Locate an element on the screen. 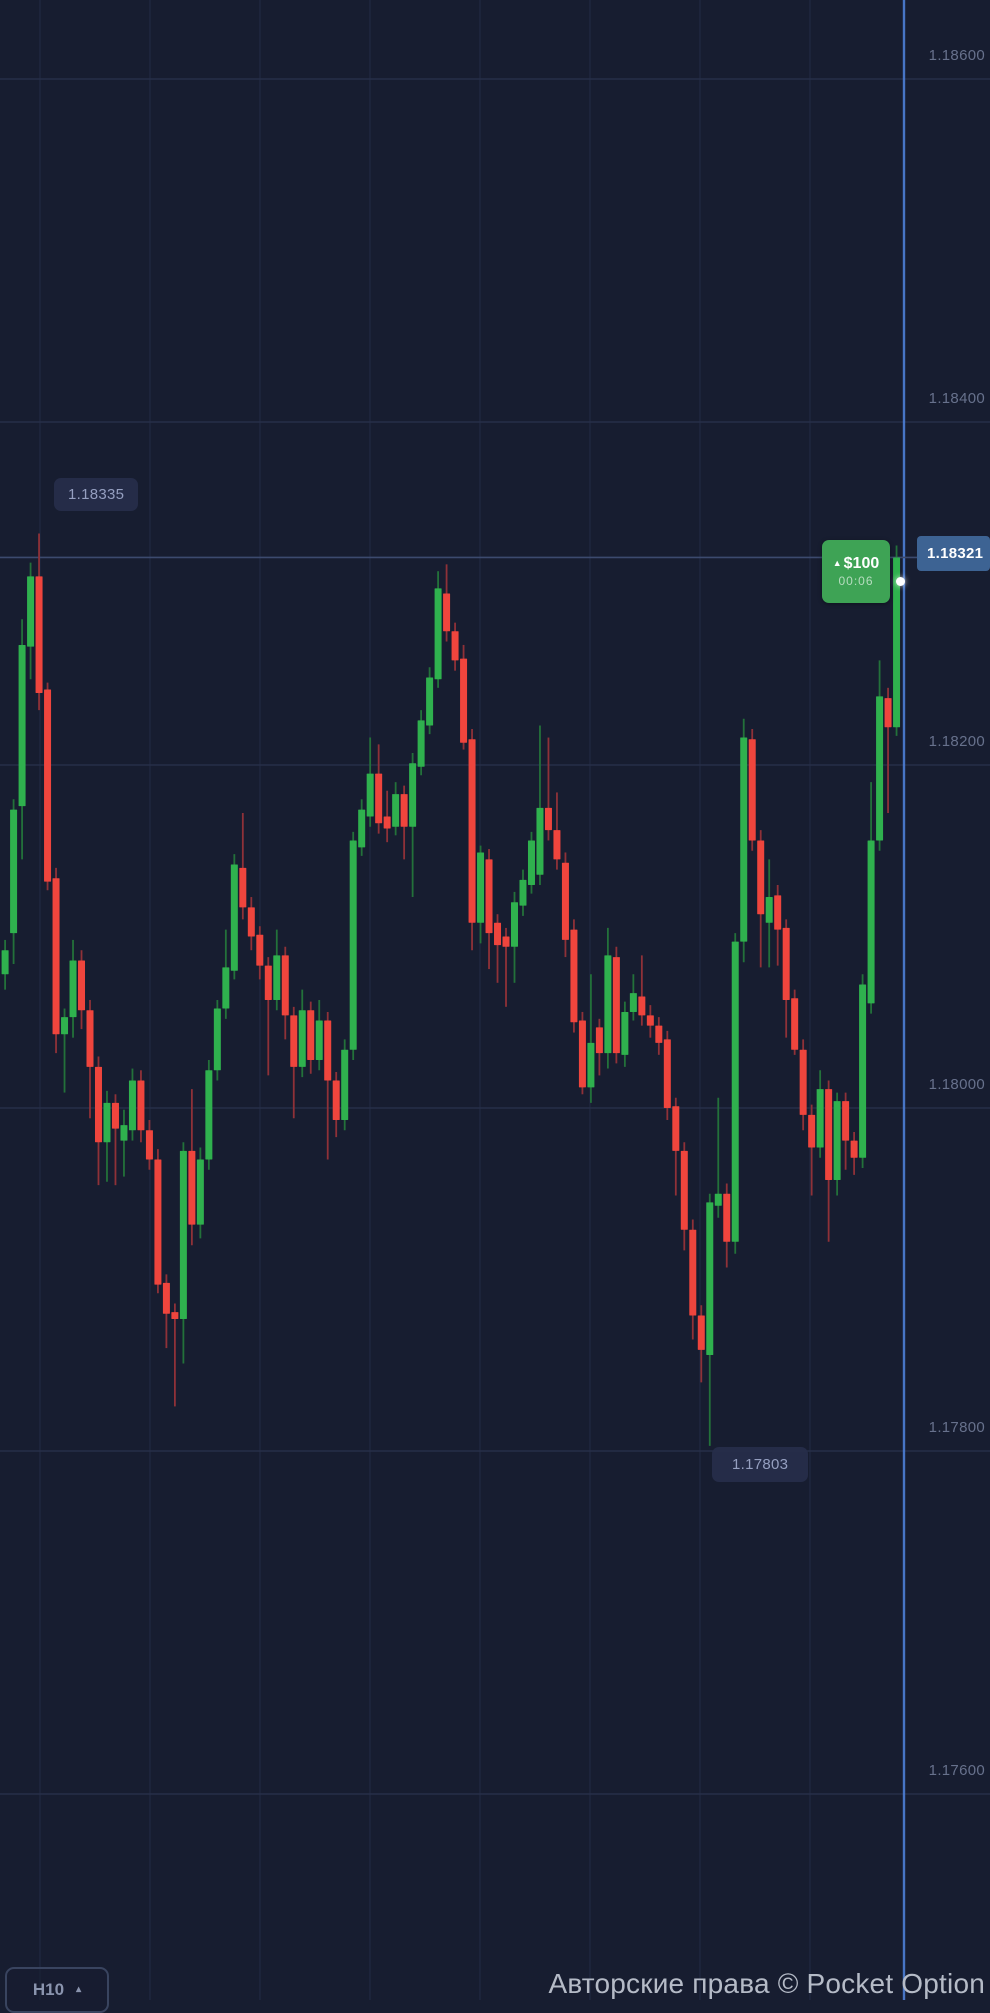 The image size is (990, 2013). low-price-marker: 1.17803 is located at coordinates (760, 1464).